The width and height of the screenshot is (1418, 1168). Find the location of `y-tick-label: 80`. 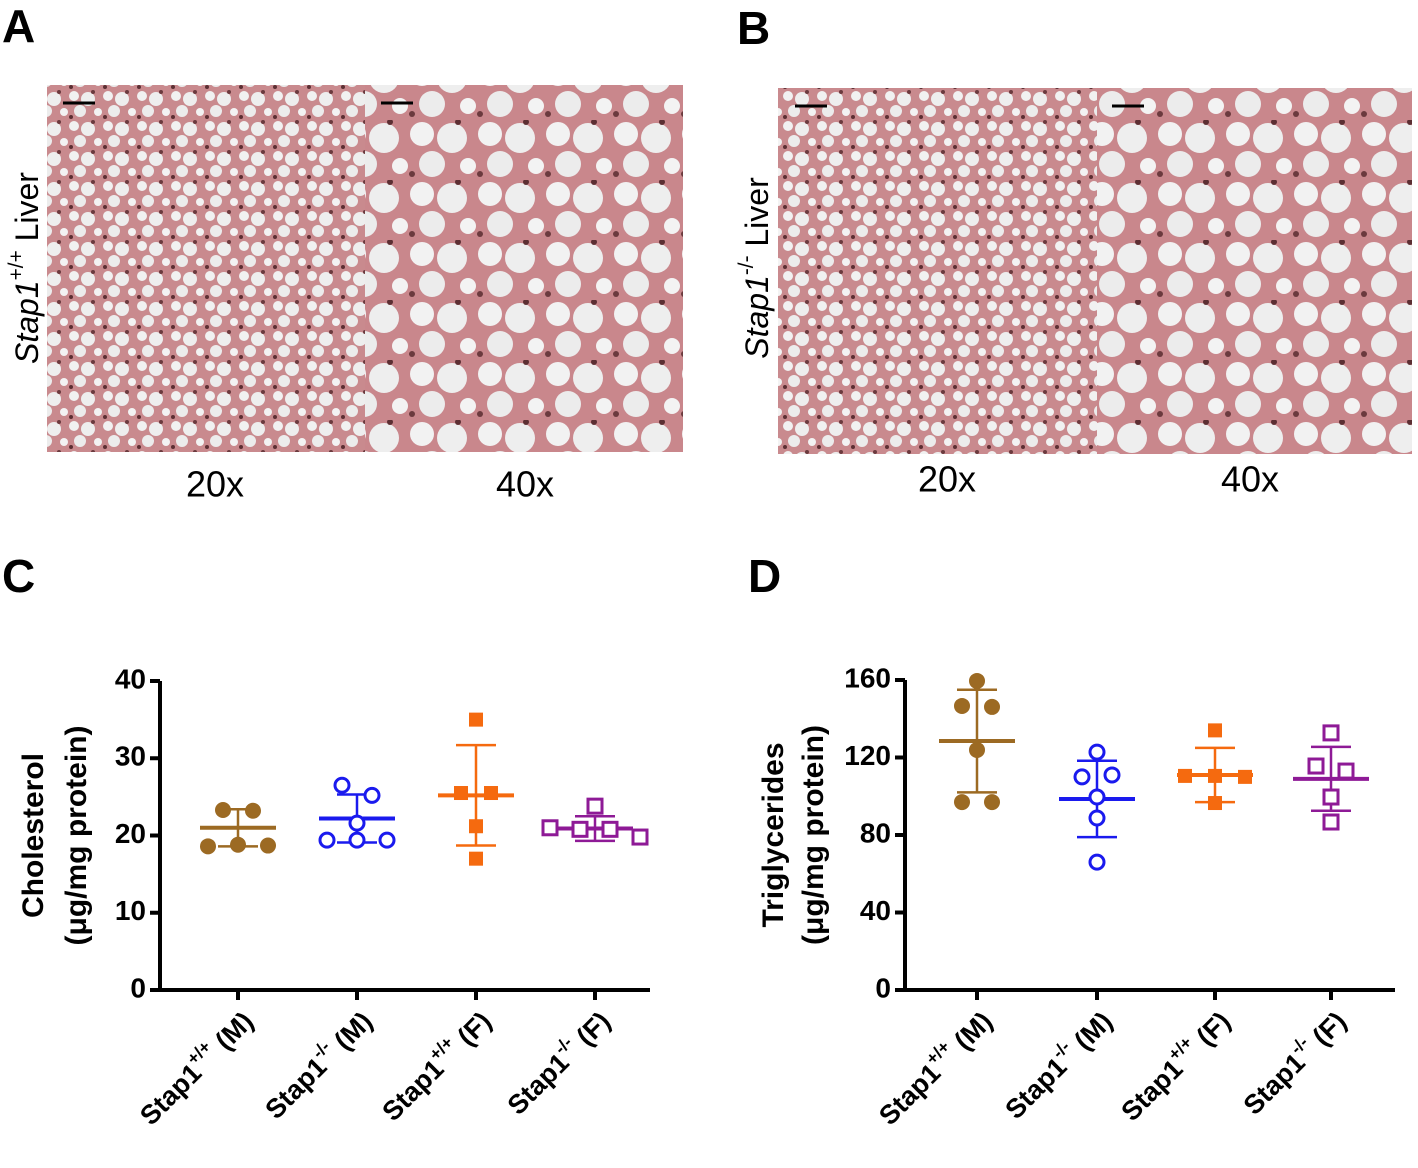

y-tick-label: 80 is located at coordinates (875, 832).